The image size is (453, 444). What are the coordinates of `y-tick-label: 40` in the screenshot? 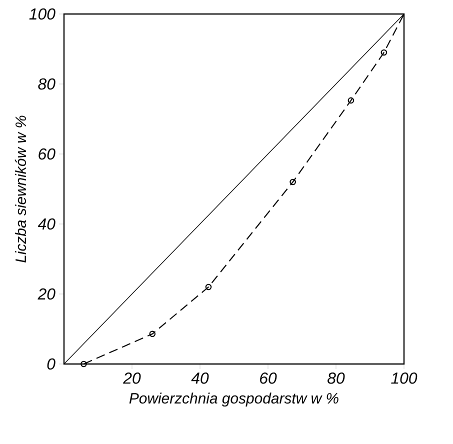 It's located at (47, 224).